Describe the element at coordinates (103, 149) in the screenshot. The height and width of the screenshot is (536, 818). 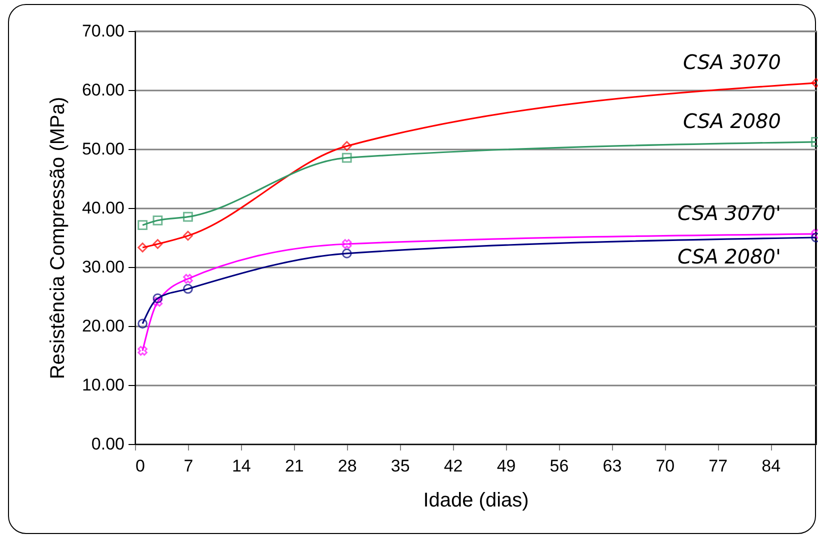
I see `y-tick-label: 50.00` at that location.